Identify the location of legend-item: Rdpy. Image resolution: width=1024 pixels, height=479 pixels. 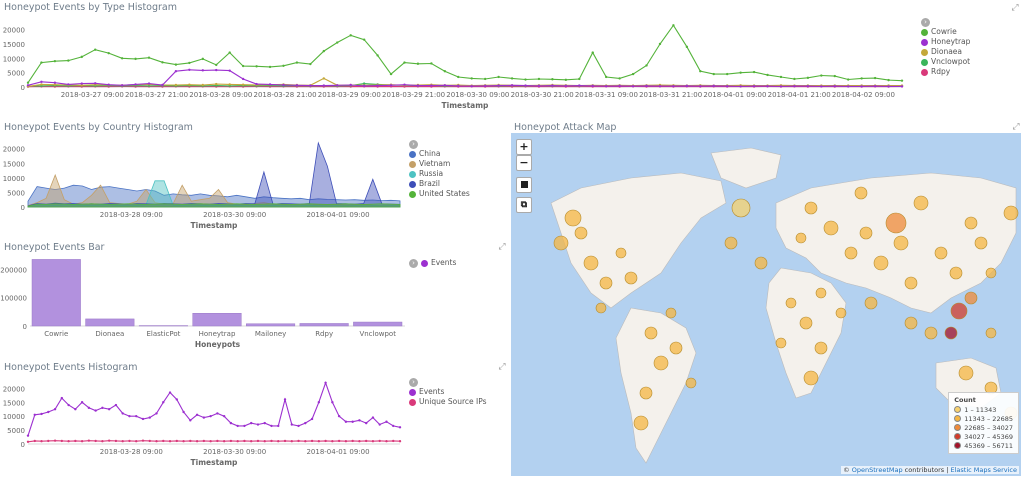
(945, 72).